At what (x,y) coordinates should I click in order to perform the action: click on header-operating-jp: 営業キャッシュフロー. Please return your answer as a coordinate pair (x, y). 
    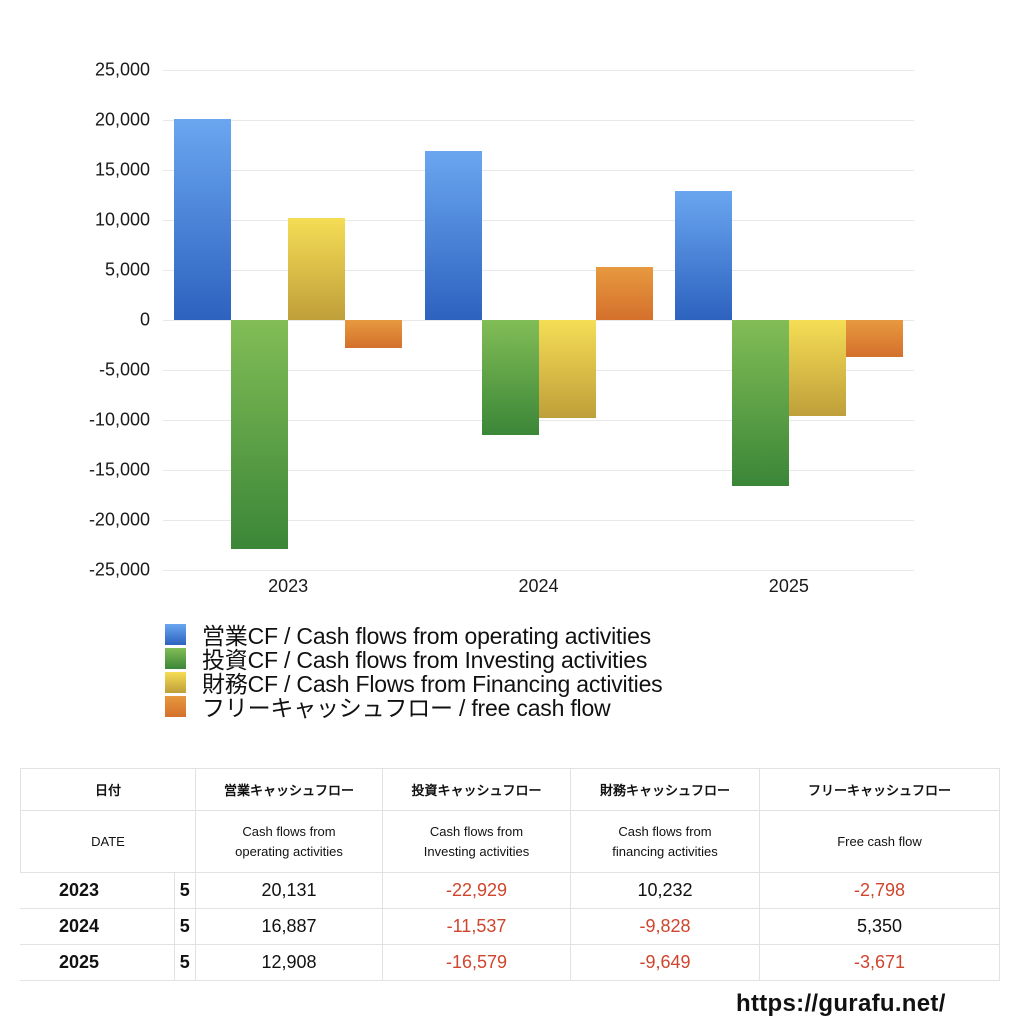
    Looking at the image, I should click on (289, 789).